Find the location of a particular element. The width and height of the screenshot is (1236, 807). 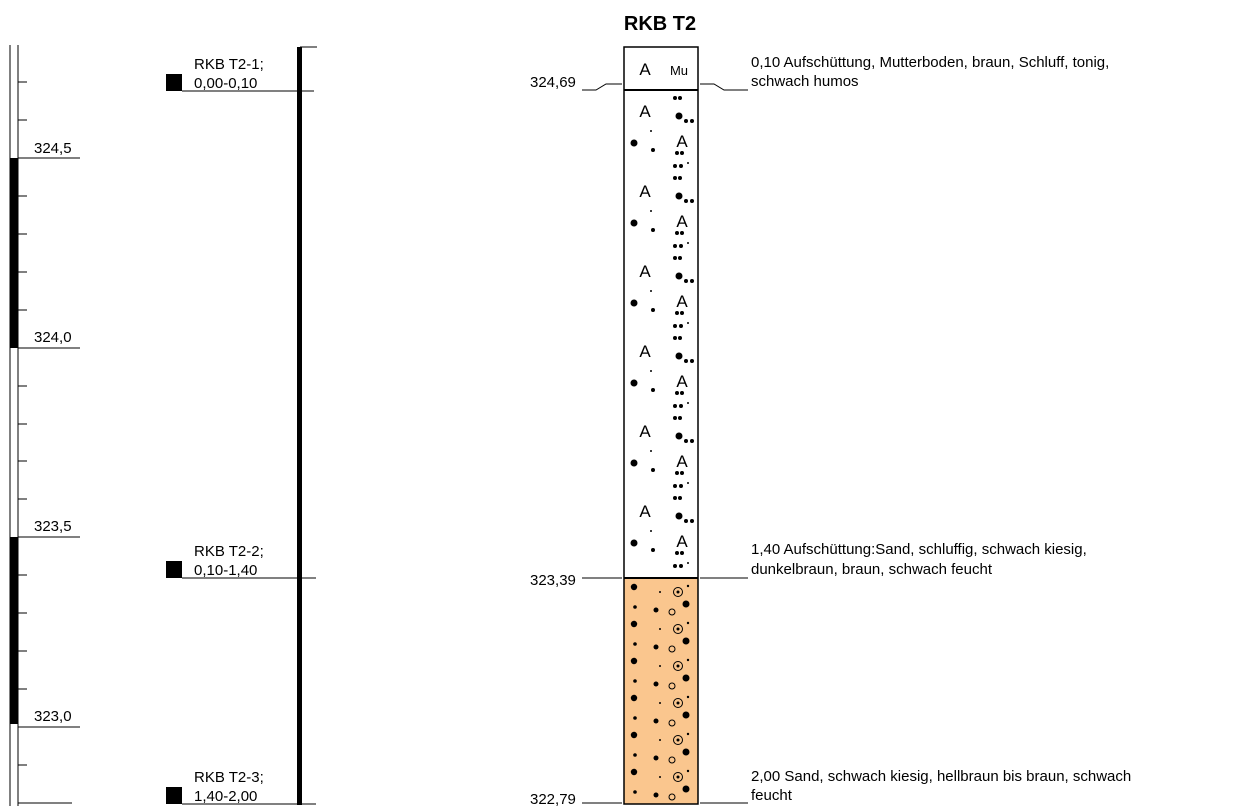

sample-marker: RKB T2-2; 0,10-1,40 is located at coordinates (241, 561).